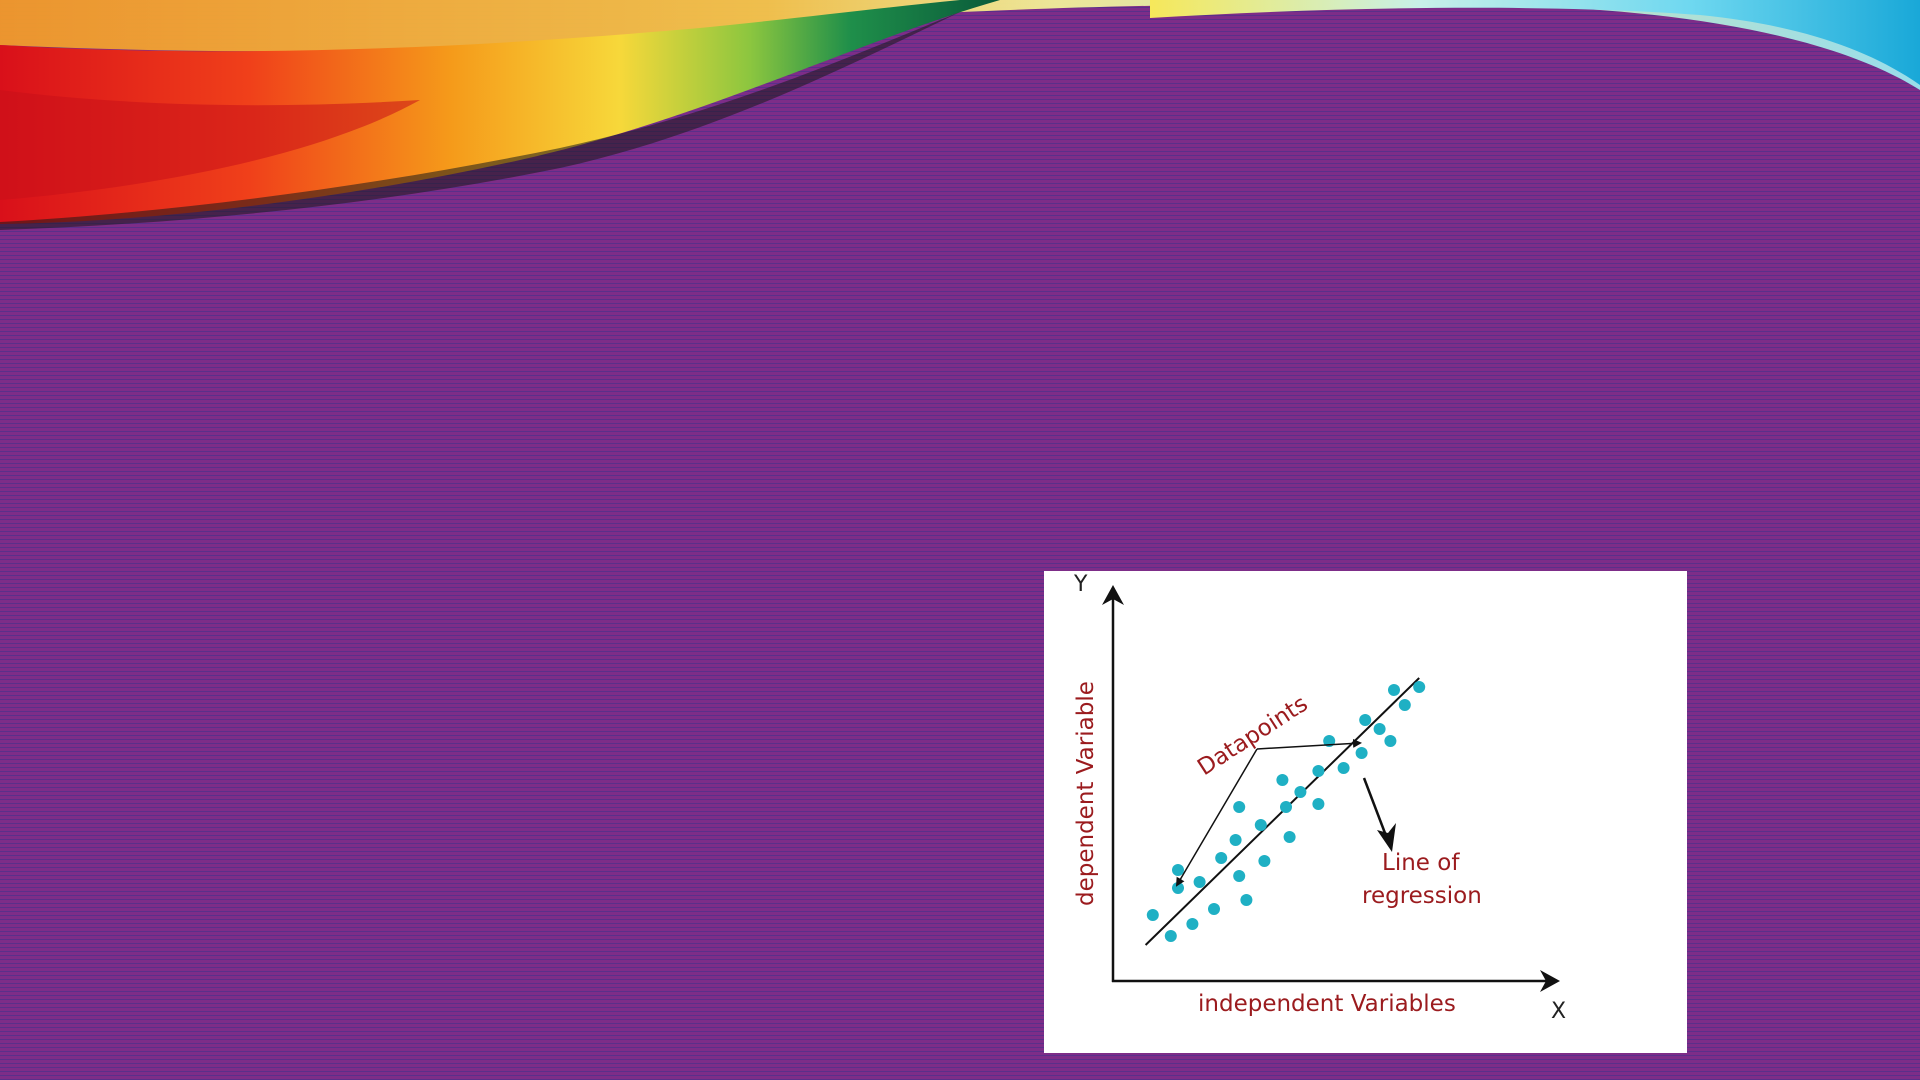 The width and height of the screenshot is (1920, 1080). What do you see at coordinates (1309, 744) in the screenshot?
I see `datapoints-arrow-right` at bounding box center [1309, 744].